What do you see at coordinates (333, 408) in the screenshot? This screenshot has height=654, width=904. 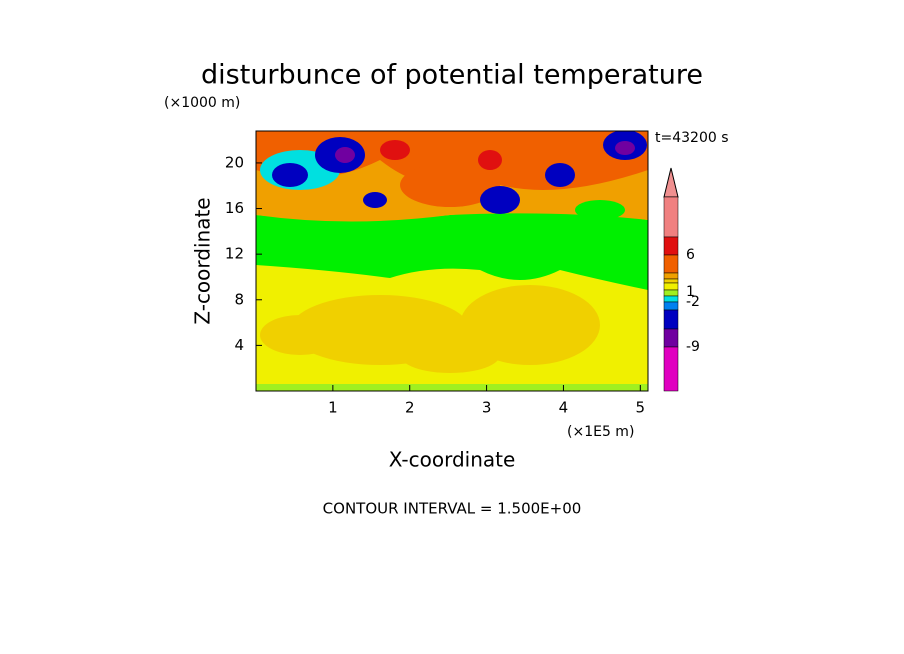 I see `x-tick-label: 1` at bounding box center [333, 408].